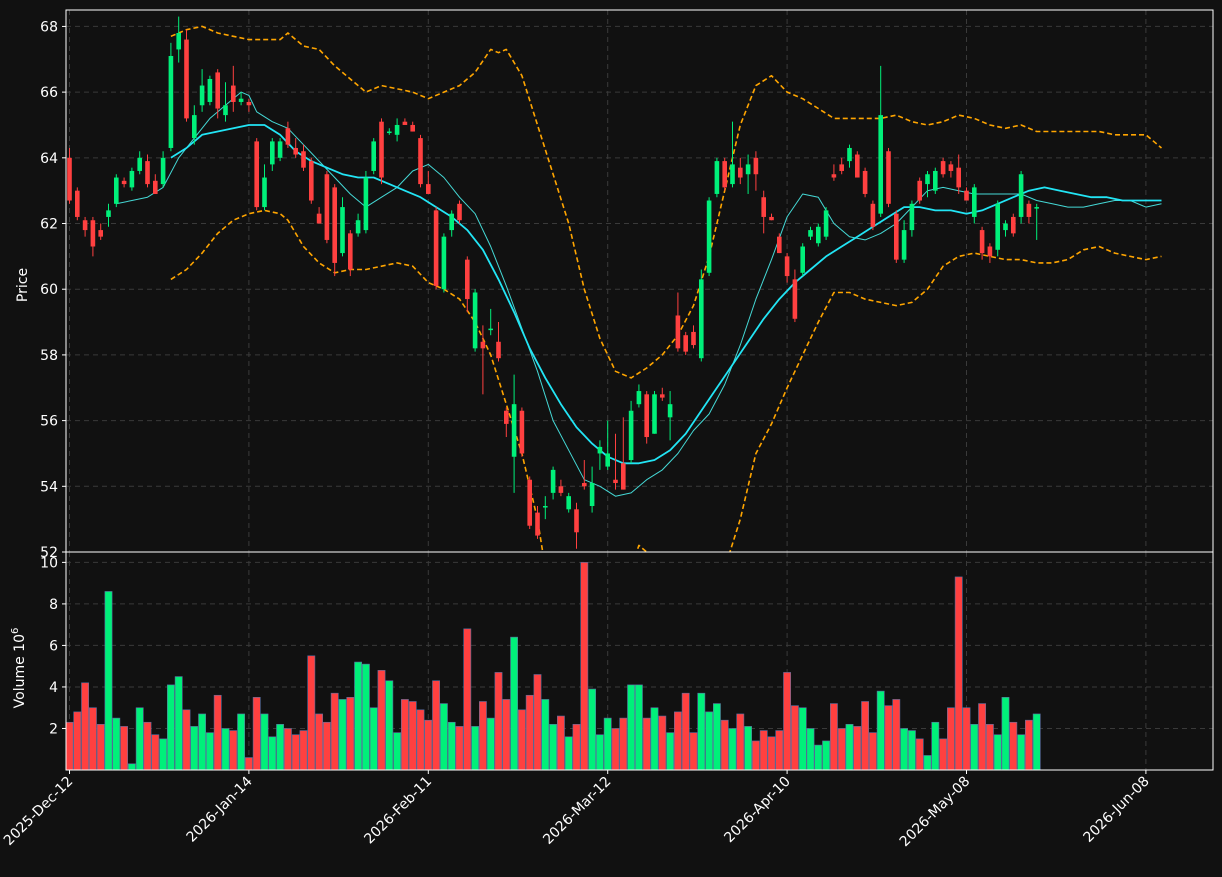 The width and height of the screenshot is (1222, 877). Describe the element at coordinates (220, 809) in the screenshot. I see `date-tick-label: 2026-Jan-14` at that location.